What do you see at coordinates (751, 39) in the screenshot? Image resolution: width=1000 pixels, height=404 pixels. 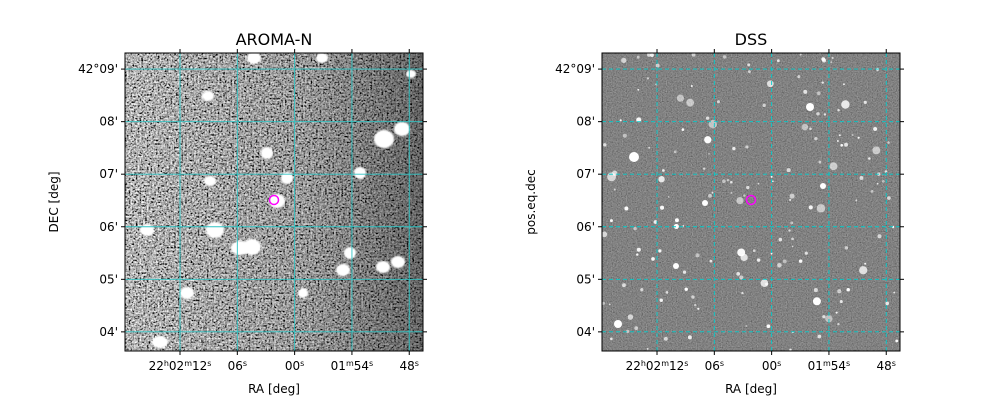 I see `panel-title: DSS` at bounding box center [751, 39].